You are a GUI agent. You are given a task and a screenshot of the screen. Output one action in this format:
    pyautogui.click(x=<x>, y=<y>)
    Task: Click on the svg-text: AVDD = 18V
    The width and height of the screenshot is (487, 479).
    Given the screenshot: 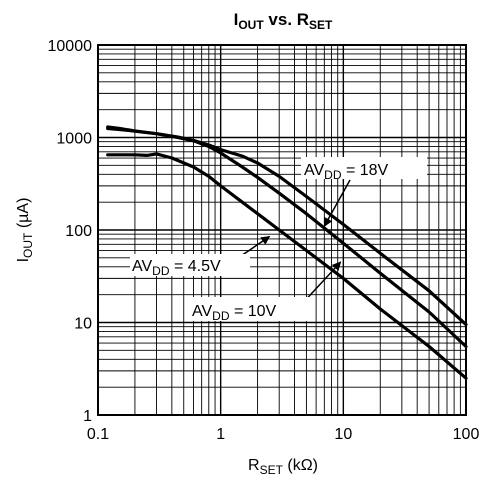 What is the action you would take?
    pyautogui.click(x=346, y=172)
    